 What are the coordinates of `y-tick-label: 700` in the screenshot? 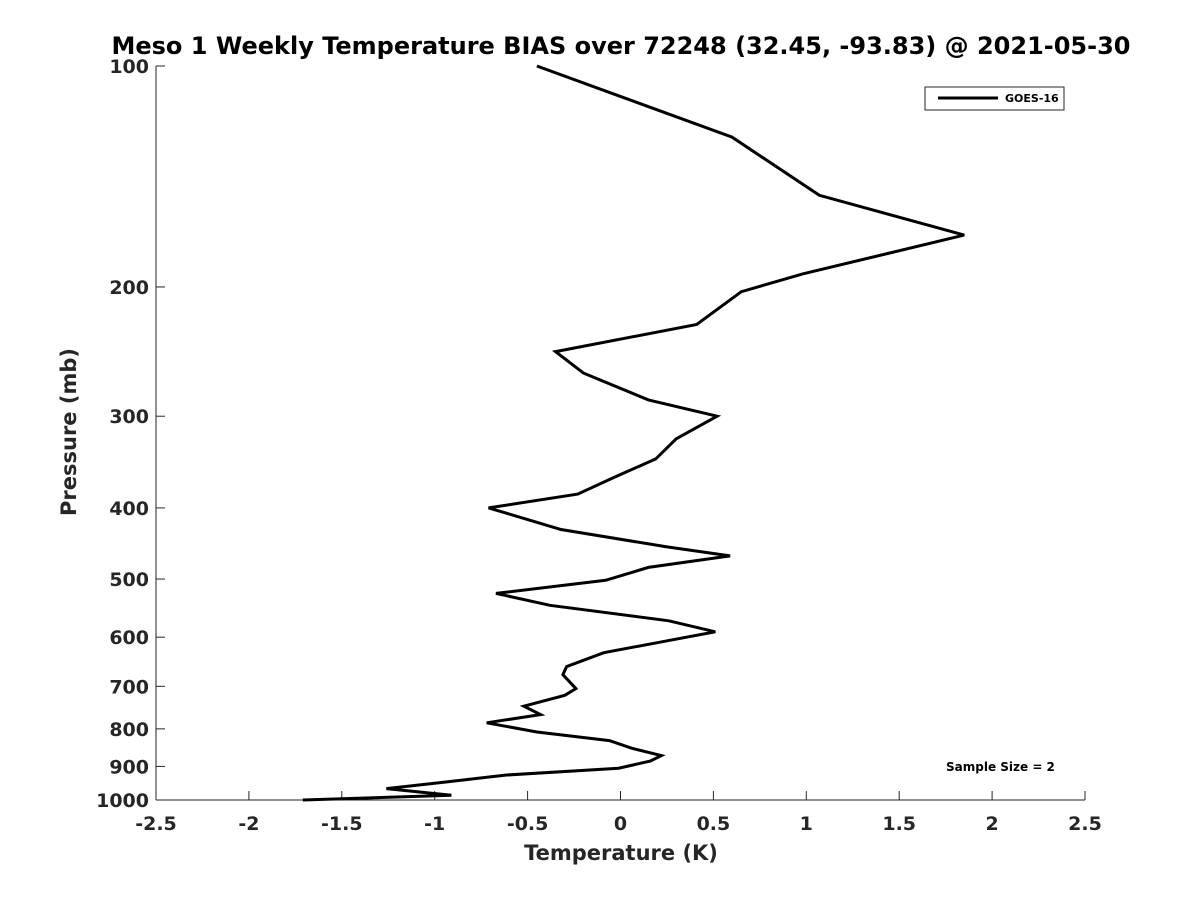 It's located at (129, 687).